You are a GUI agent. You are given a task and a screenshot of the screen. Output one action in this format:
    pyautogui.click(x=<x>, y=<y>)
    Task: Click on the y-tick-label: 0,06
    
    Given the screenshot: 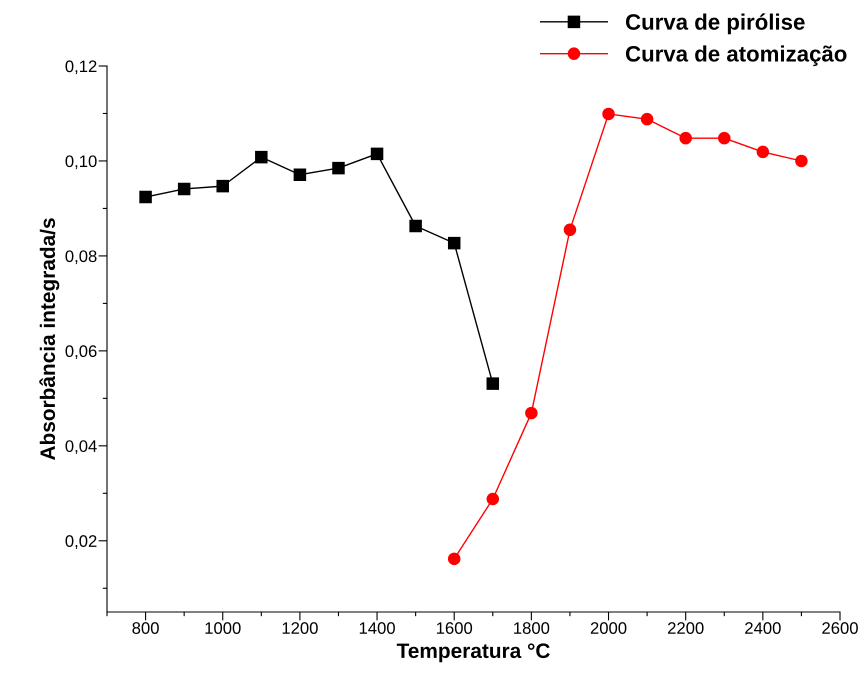 What is the action you would take?
    pyautogui.click(x=81, y=352)
    